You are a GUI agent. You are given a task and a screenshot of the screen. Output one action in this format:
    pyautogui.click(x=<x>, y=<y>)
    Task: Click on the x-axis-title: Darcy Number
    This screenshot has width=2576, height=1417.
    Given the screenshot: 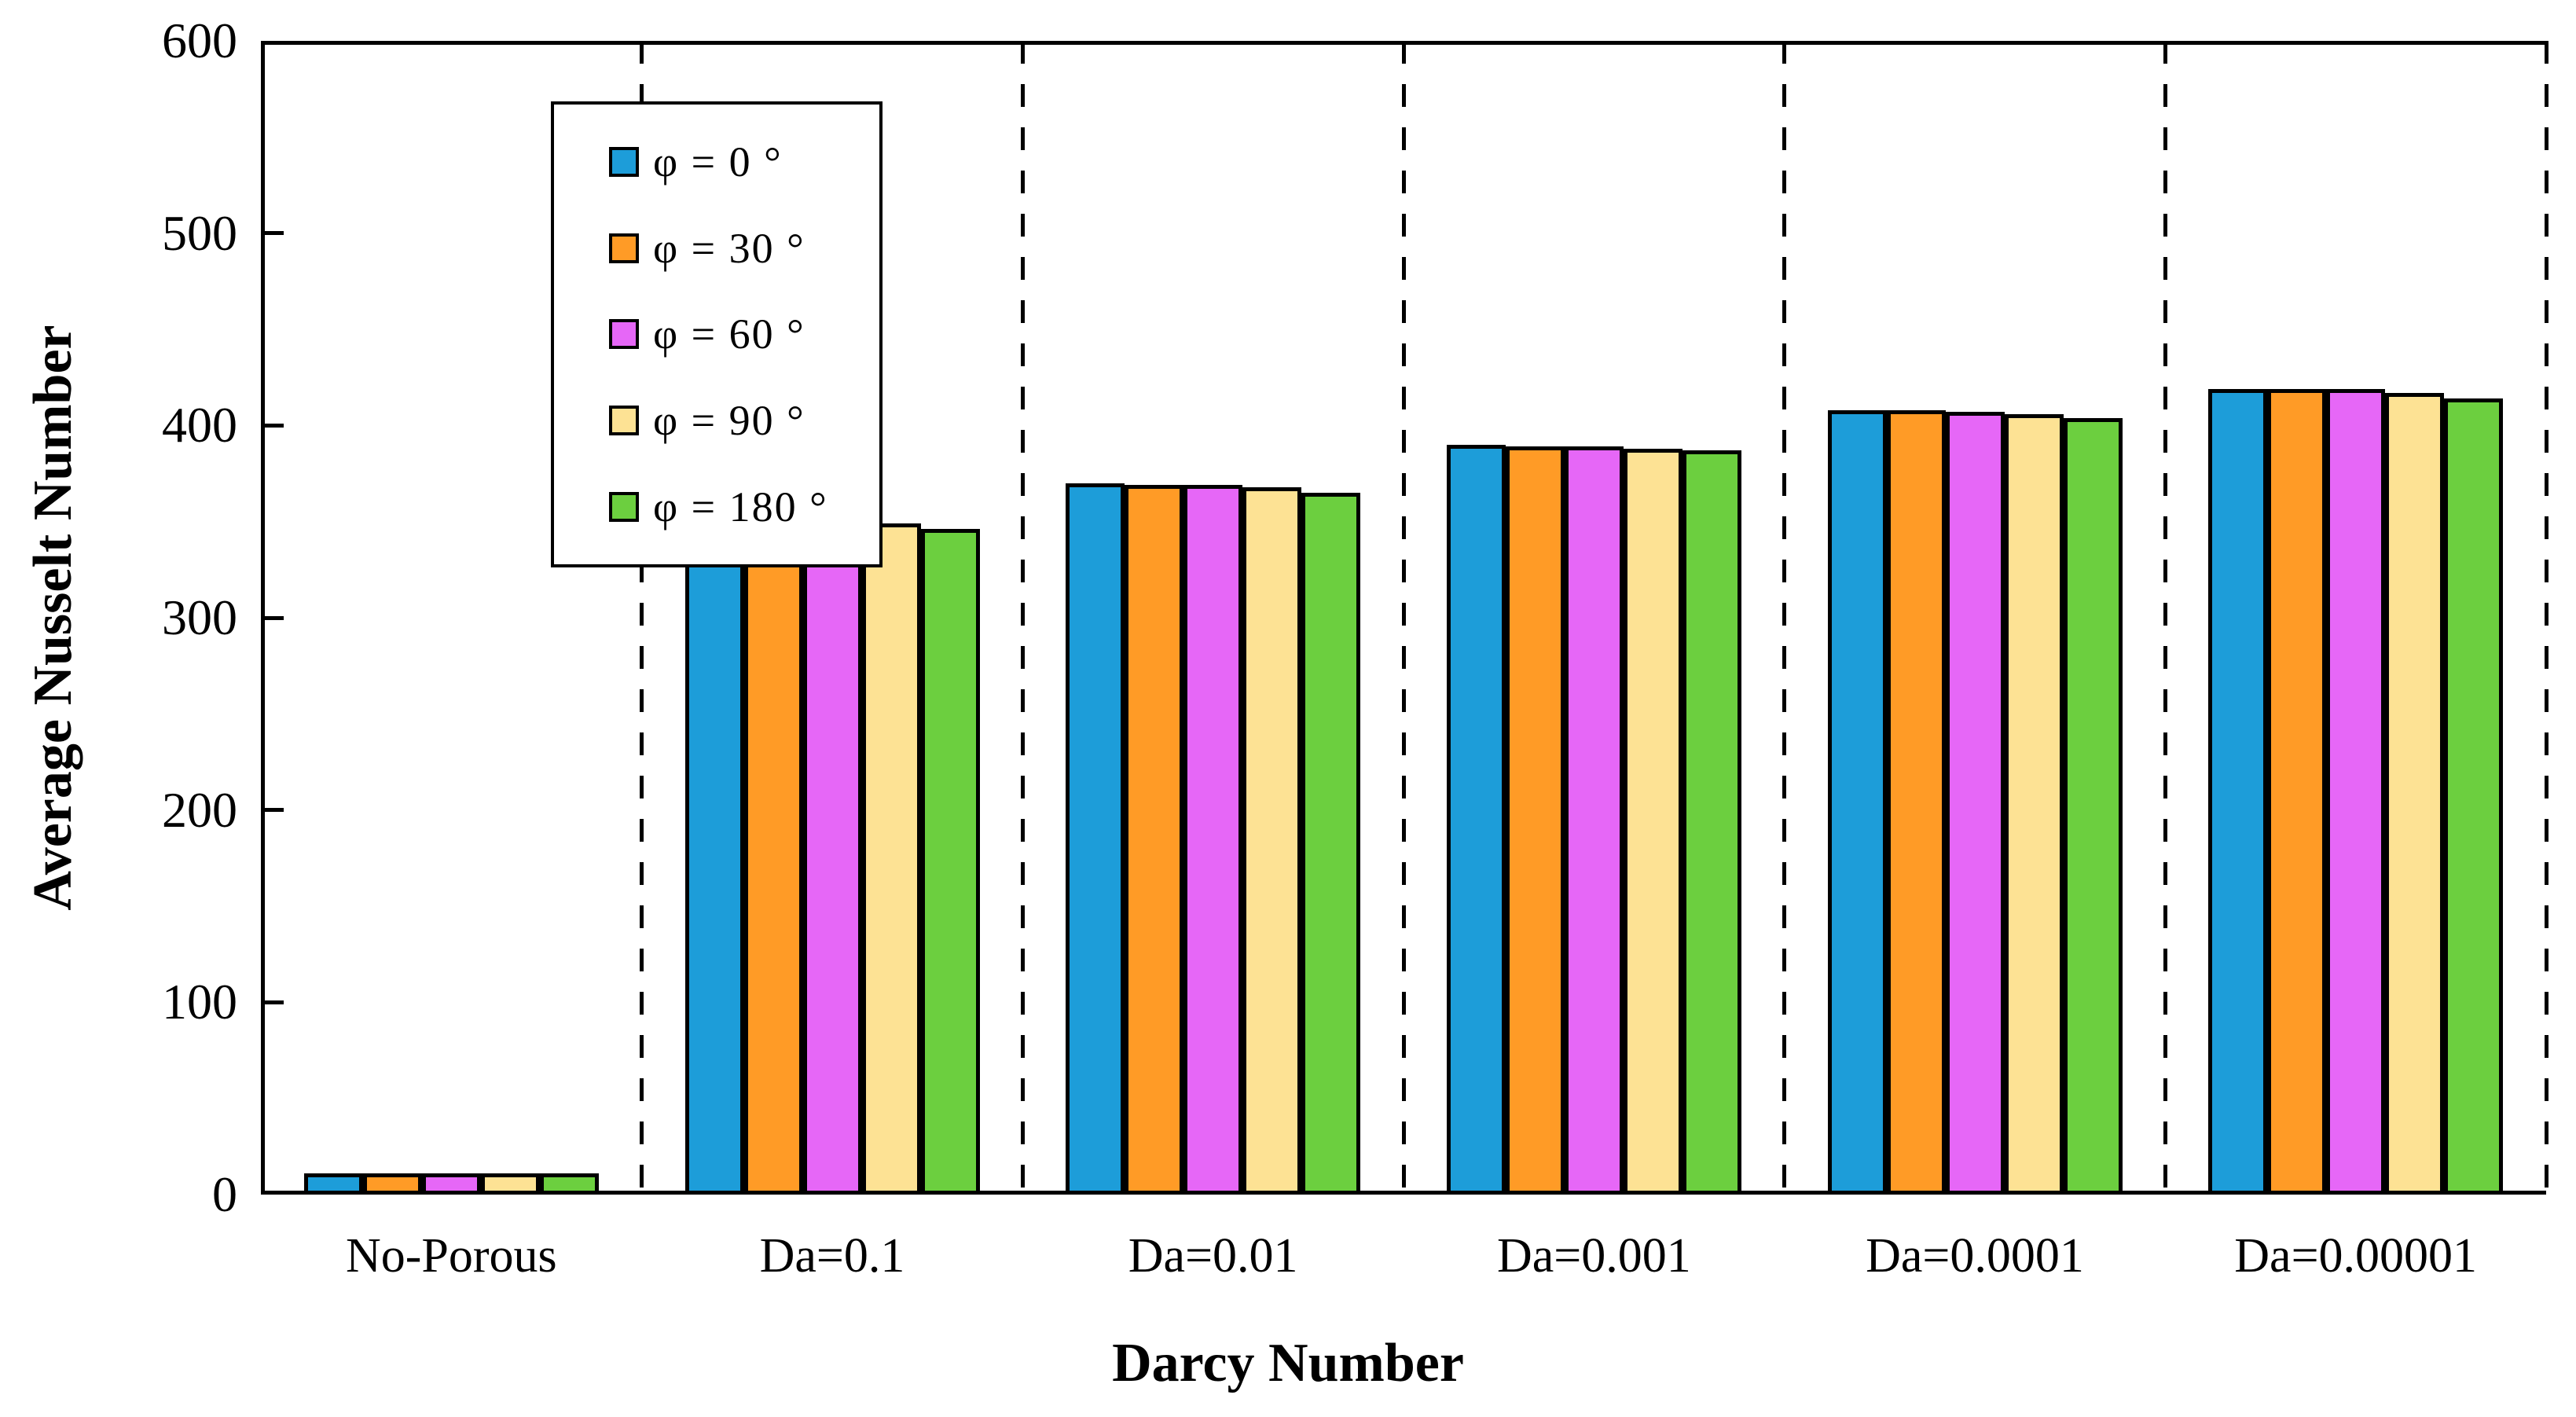 What is the action you would take?
    pyautogui.click(x=1288, y=1363)
    